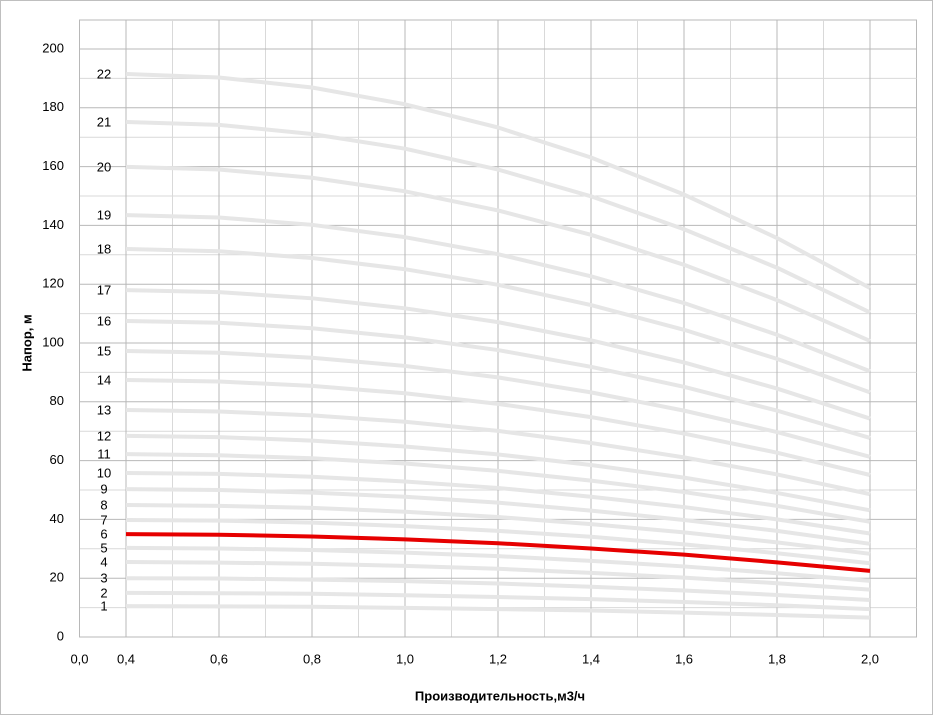  What do you see at coordinates (104, 215) in the screenshot?
I see `series-label: 19` at bounding box center [104, 215].